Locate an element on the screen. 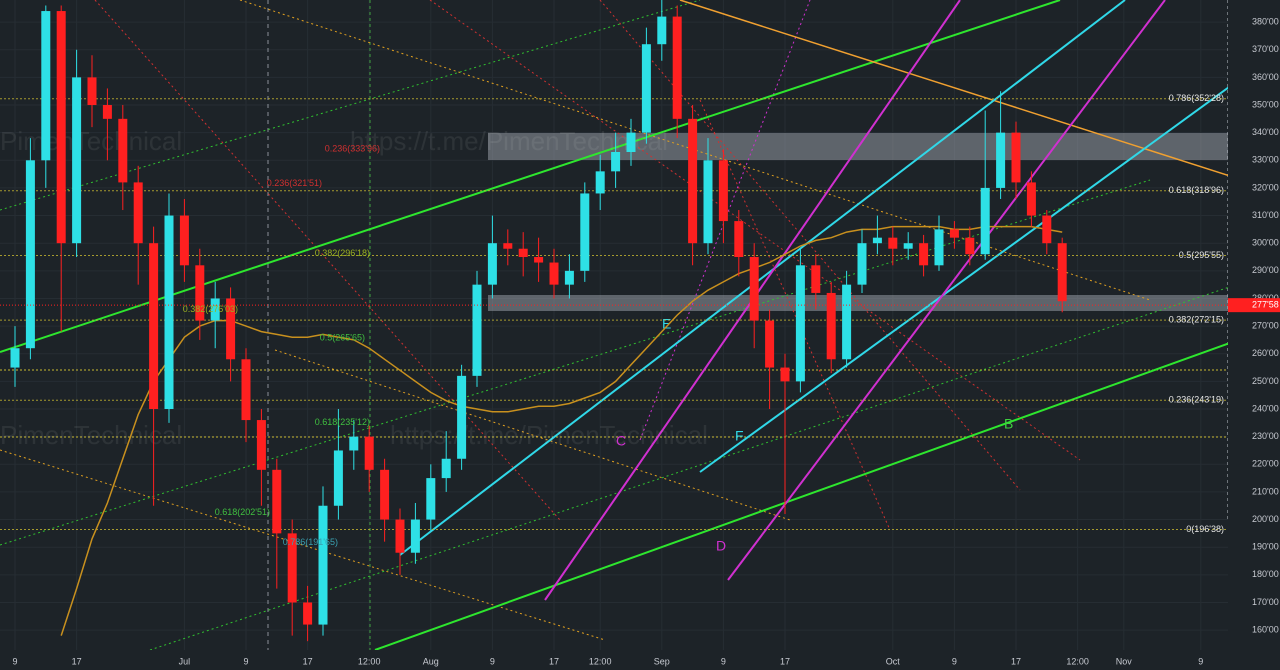 The height and width of the screenshot is (670, 1280). fib-label: 0.618(318'96) is located at coordinates (1196, 190).